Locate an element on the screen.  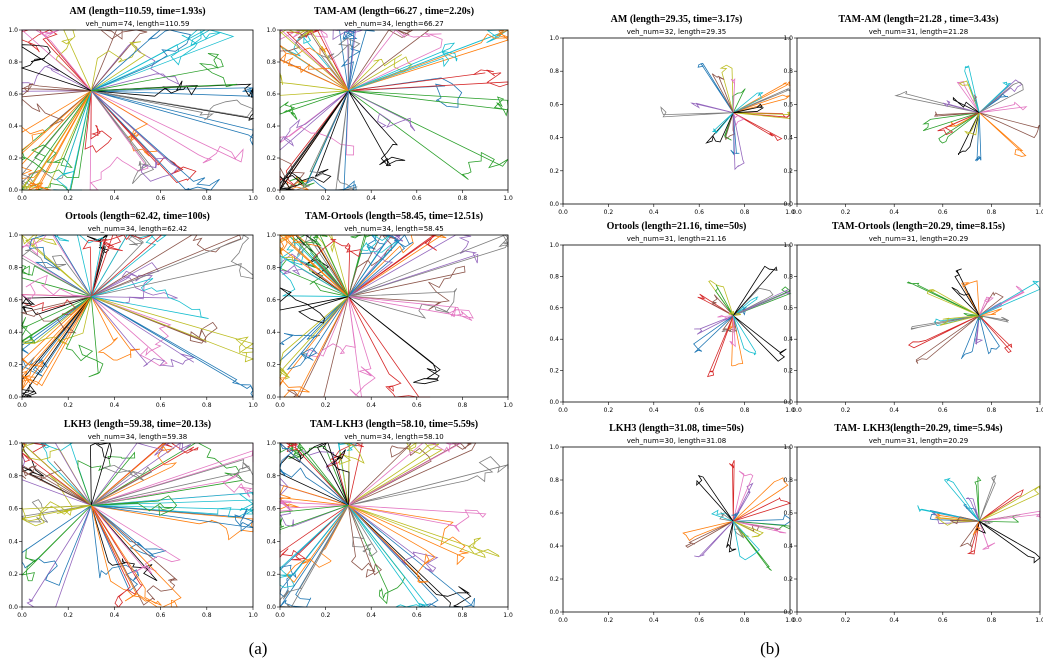
plot-title: TAM-Ortools (length=20.29, time=8.15s) is located at coordinates (918, 226).